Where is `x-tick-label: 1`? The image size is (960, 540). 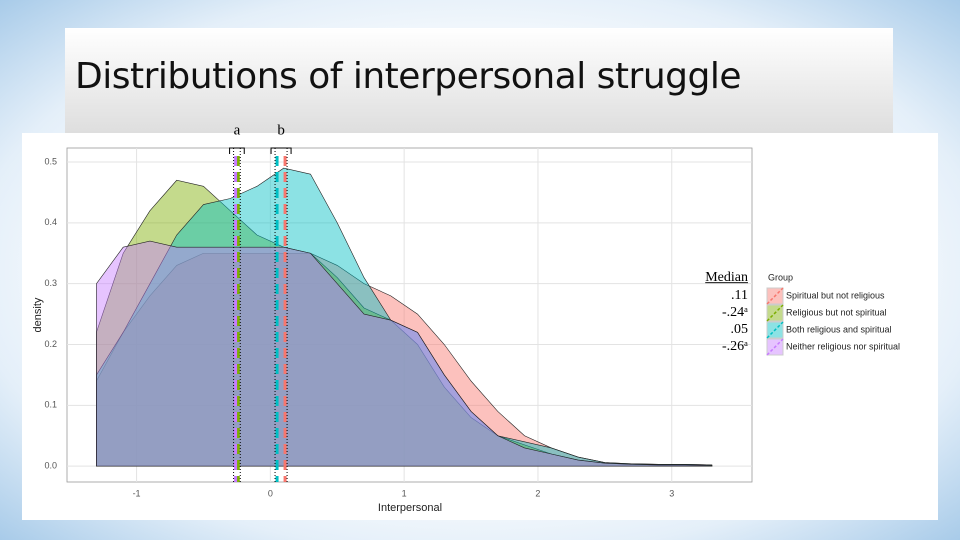 x-tick-label: 1 is located at coordinates (404, 493).